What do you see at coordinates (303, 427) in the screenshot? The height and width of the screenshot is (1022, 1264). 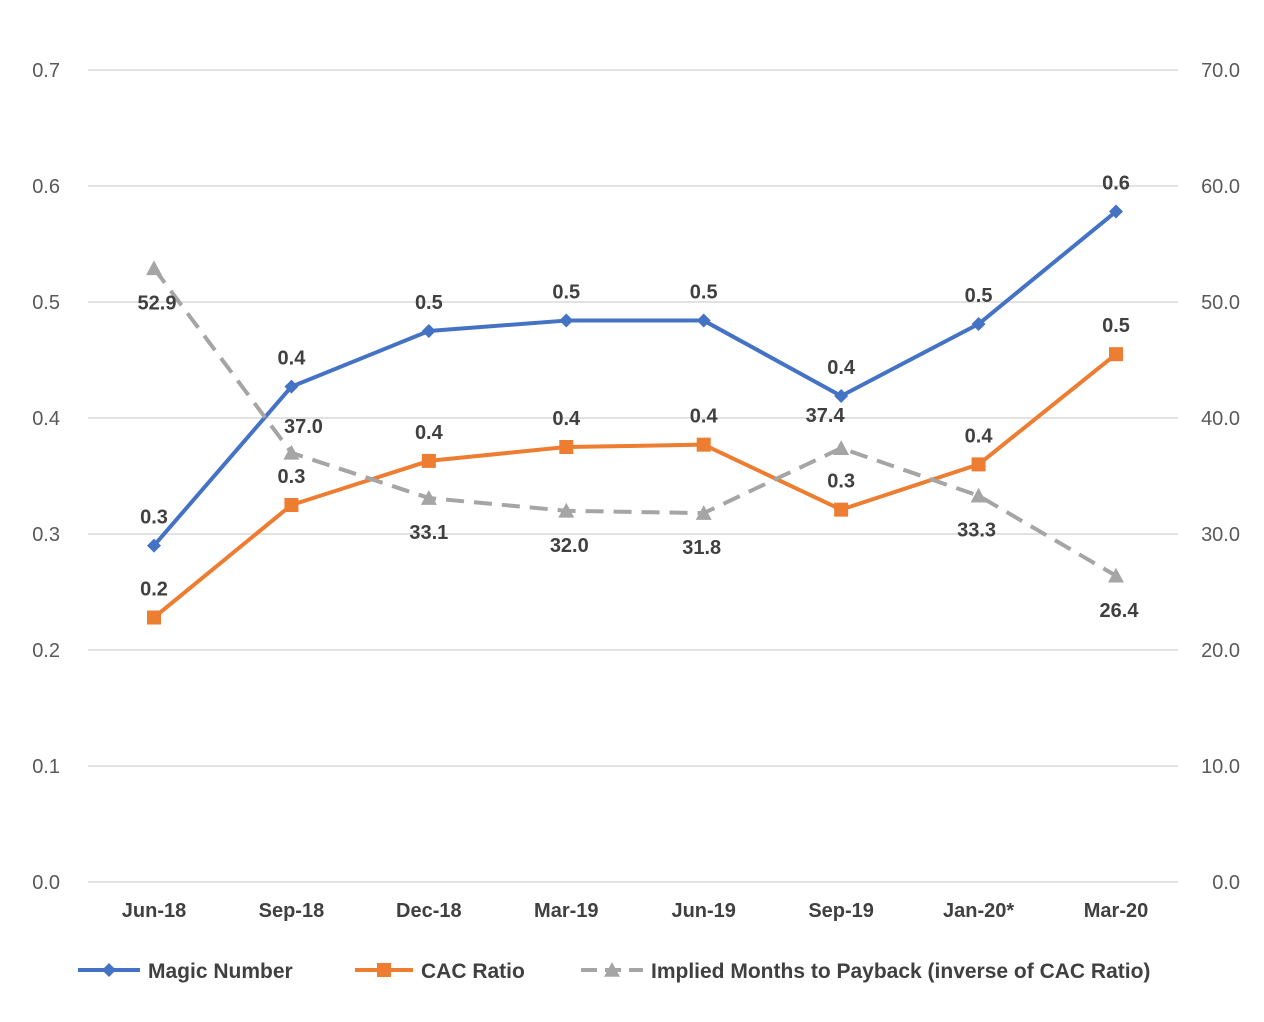 I see `data-label: 37.0` at bounding box center [303, 427].